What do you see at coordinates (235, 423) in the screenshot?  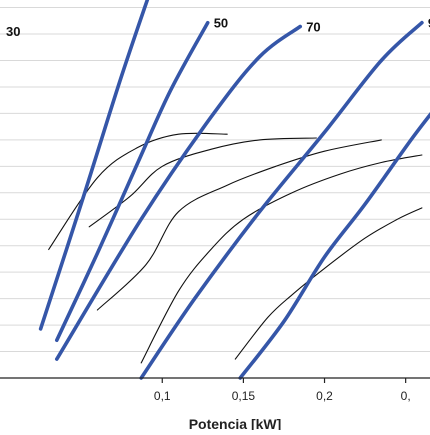 I see `x-axis-label: Potencia [kW]` at bounding box center [235, 423].